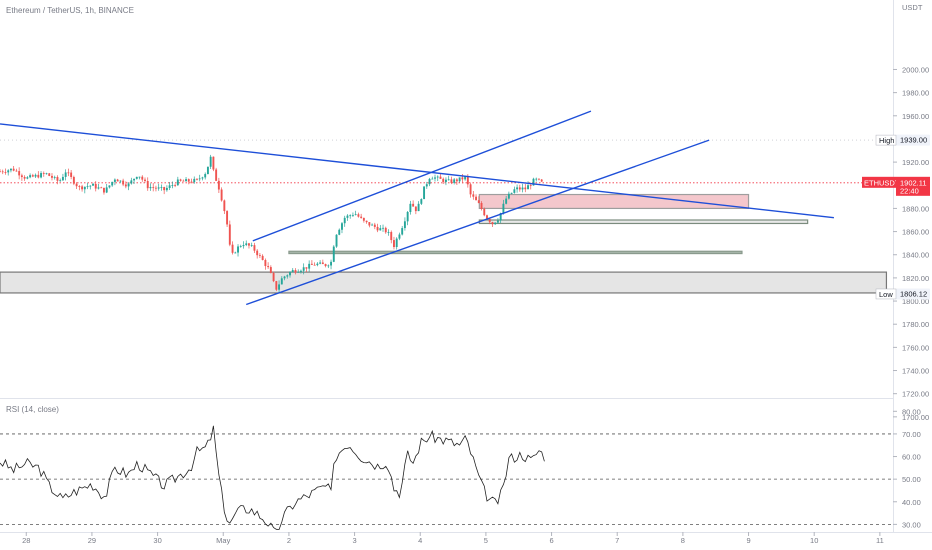 The image size is (932, 550). I want to click on price-tick-label: 1860.00, so click(915, 232).